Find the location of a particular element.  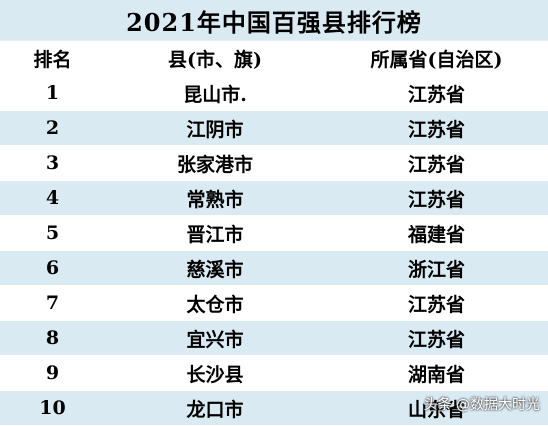

rank-cell: 1 is located at coordinates (52, 93).